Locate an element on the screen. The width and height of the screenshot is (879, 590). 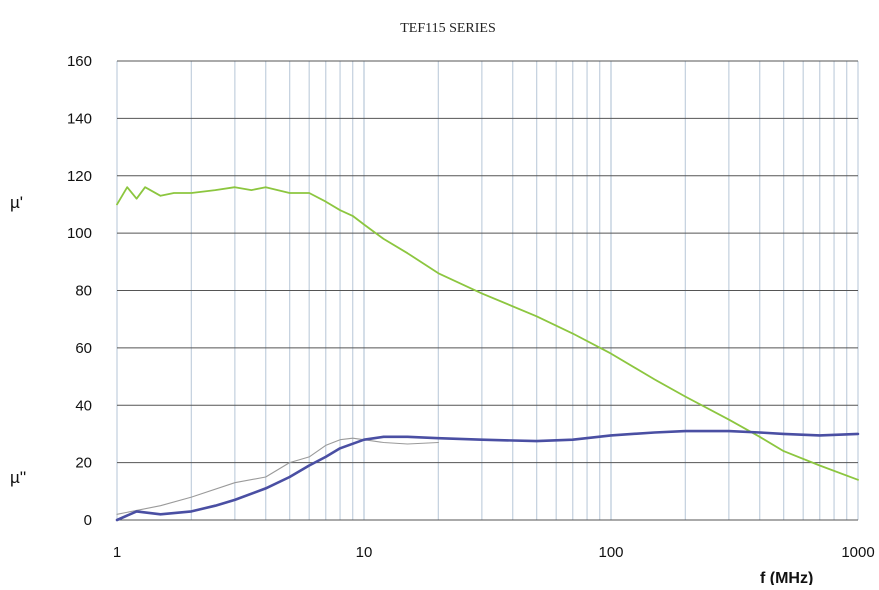
y-tick-labels: 0 20 40 60 80 100 120 140 160 is located at coordinates (79, 291).